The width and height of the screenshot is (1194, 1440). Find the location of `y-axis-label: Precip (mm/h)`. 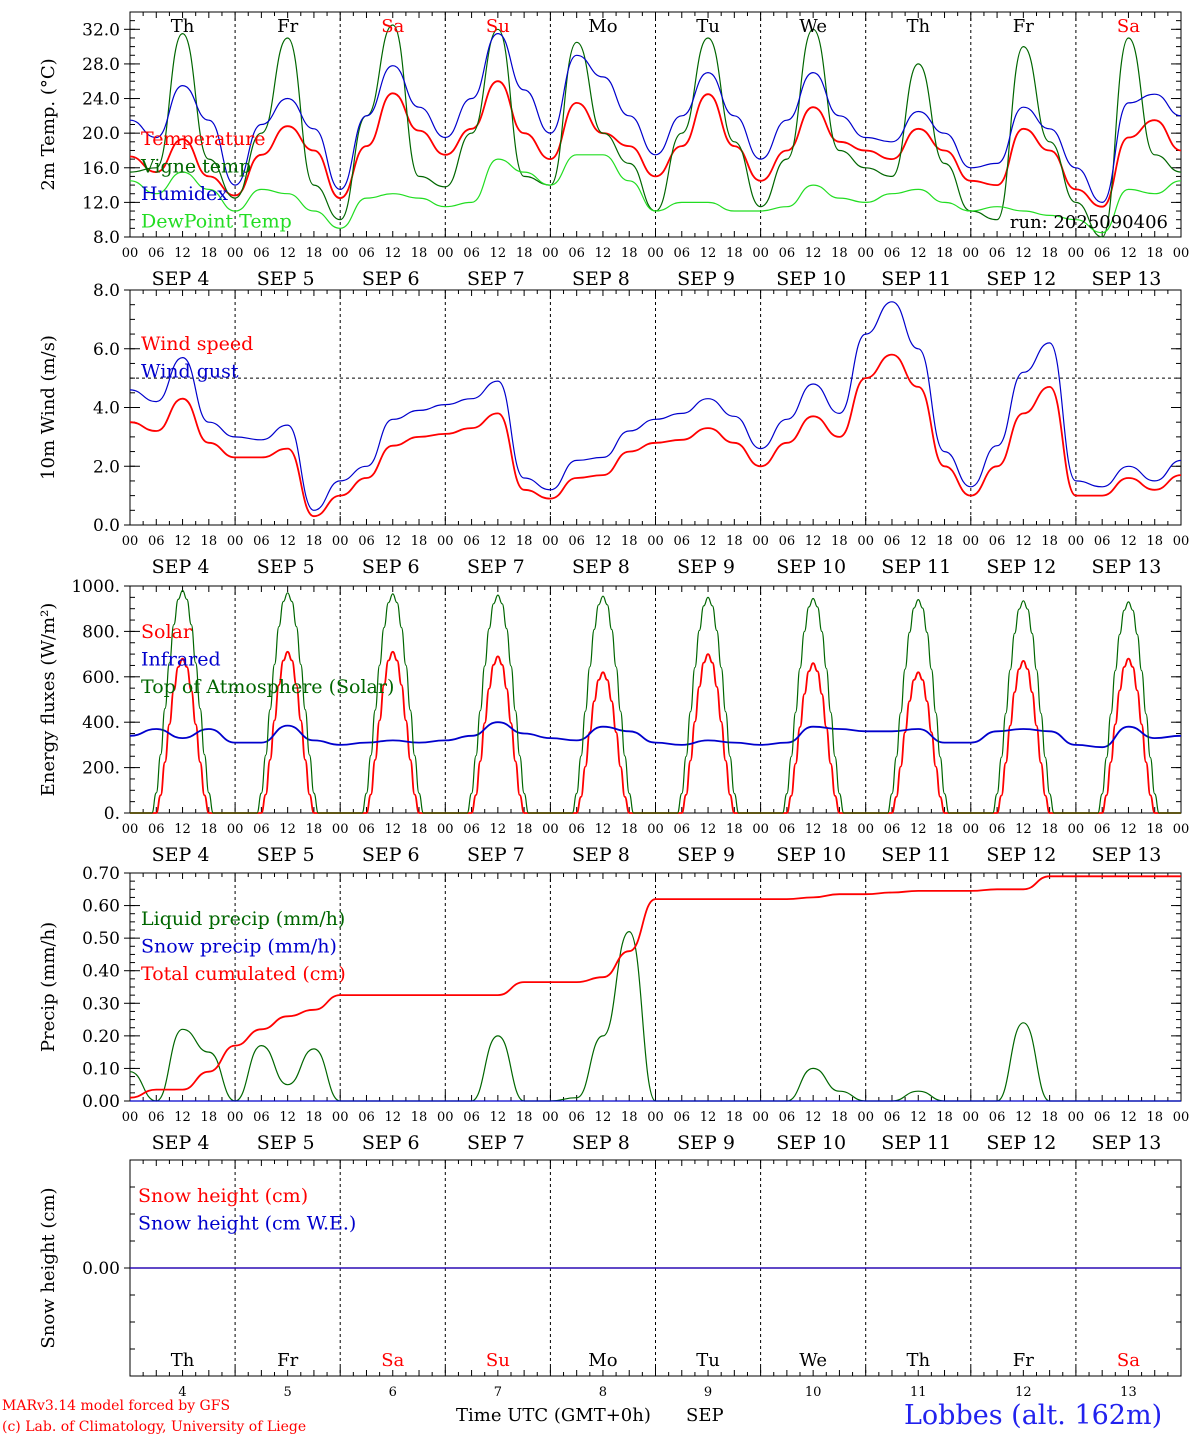

y-axis-label: Precip (mm/h) is located at coordinates (48, 987).